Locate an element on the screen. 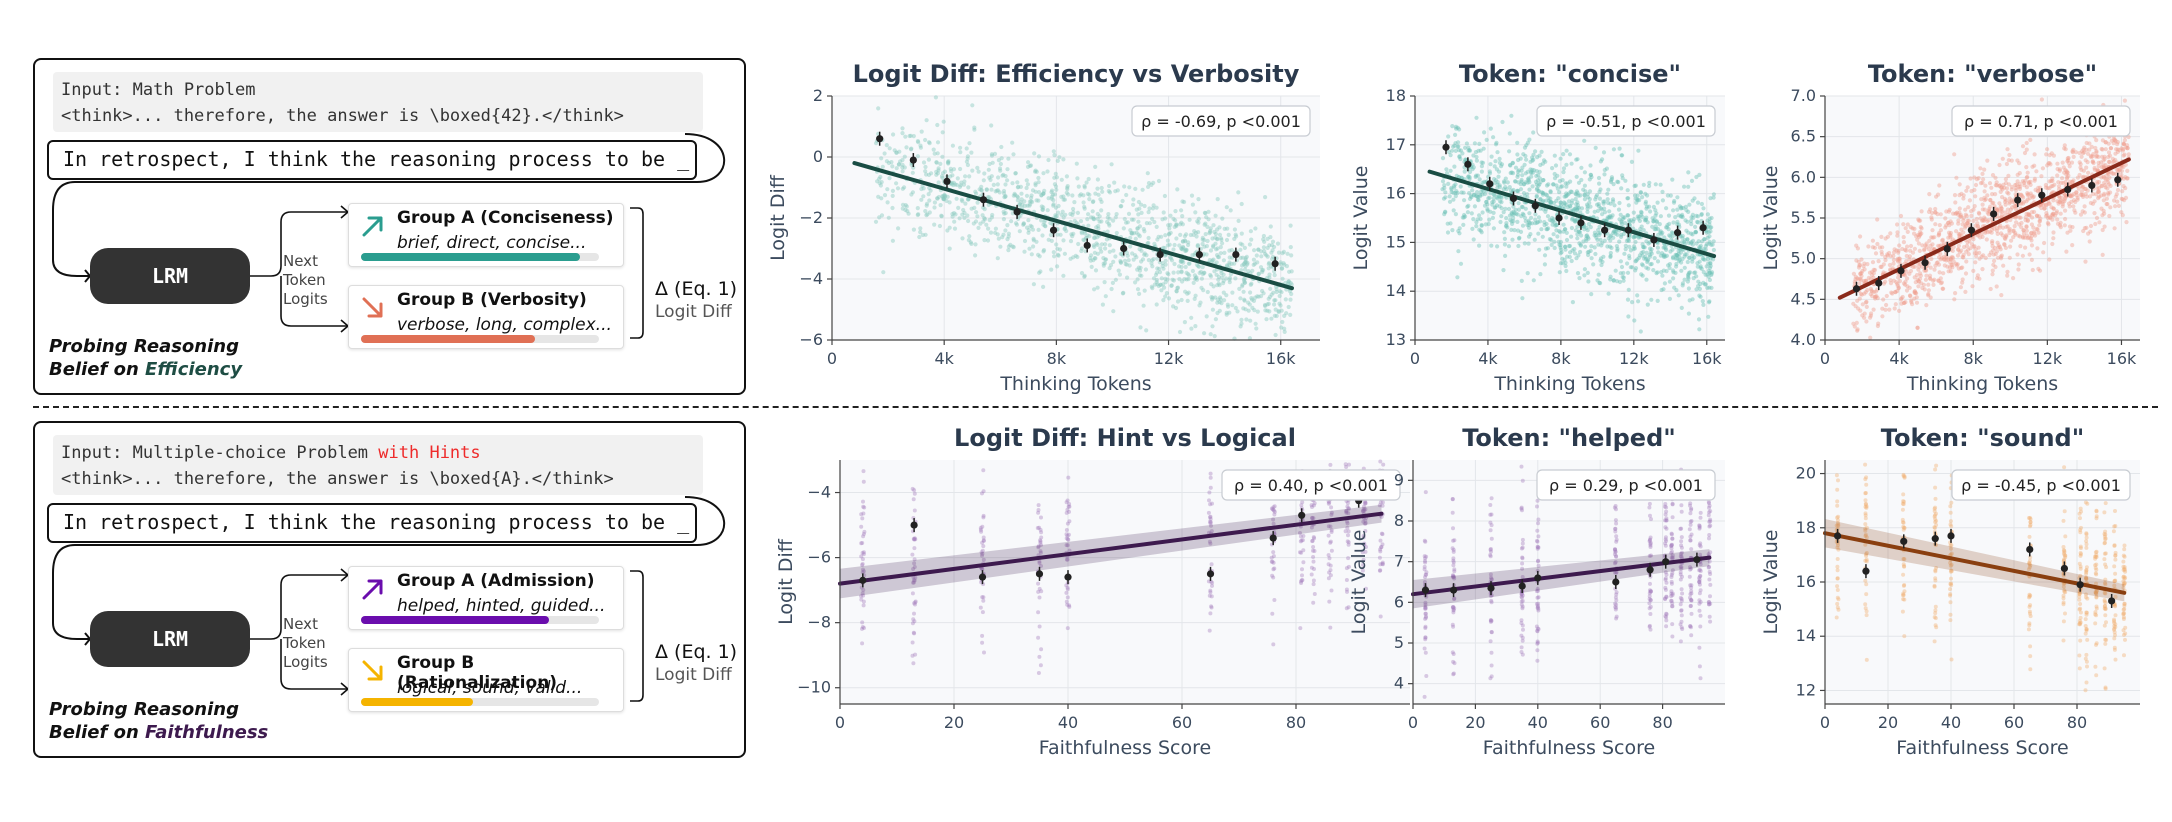  x-tick-label: 16k is located at coordinates (1281, 358).